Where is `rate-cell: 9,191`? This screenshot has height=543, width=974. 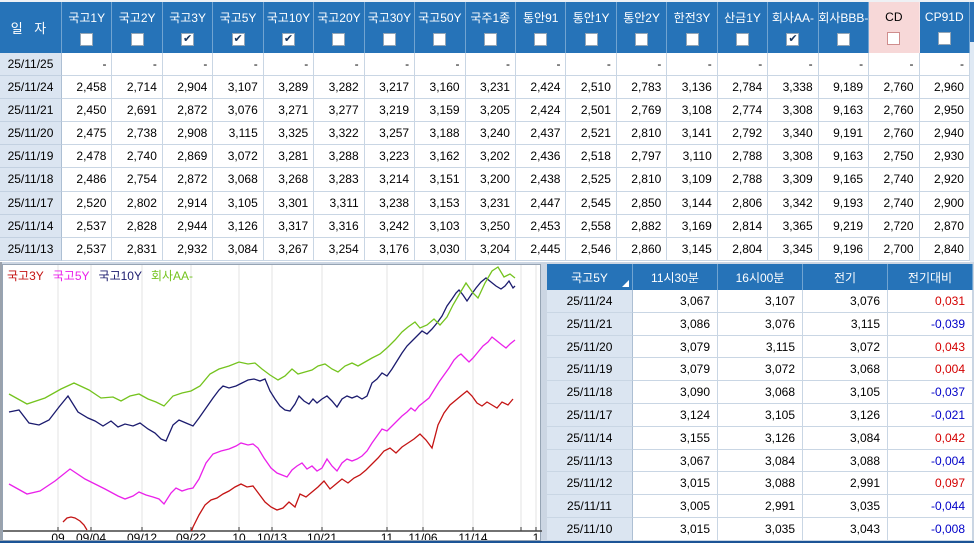
rate-cell: 9,191 is located at coordinates (844, 134).